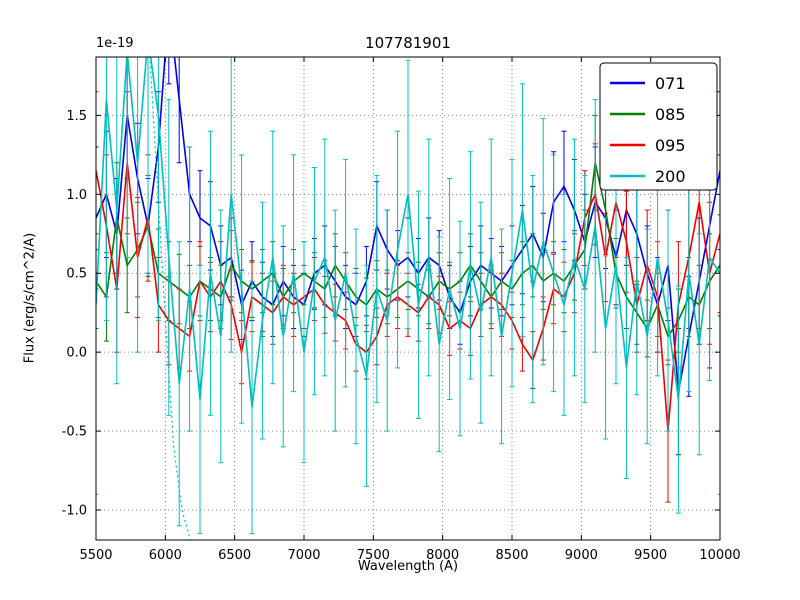  I want to click on x-tick-label: 8500, so click(511, 555).